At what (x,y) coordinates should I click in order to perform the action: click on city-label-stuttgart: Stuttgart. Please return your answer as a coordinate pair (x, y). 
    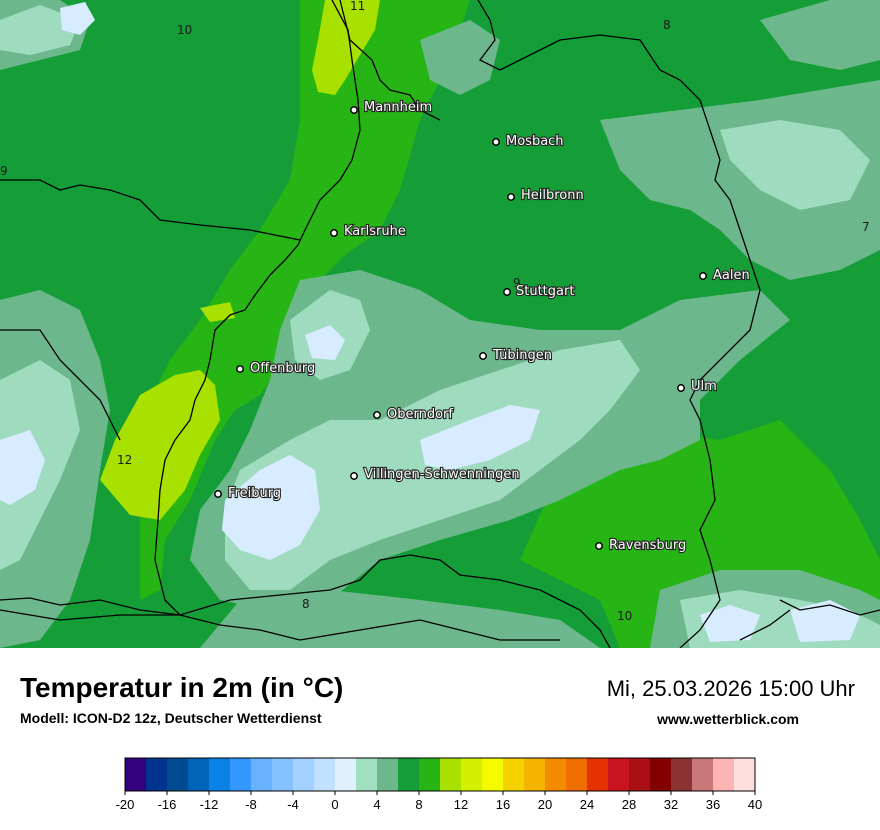
    Looking at the image, I should click on (545, 291).